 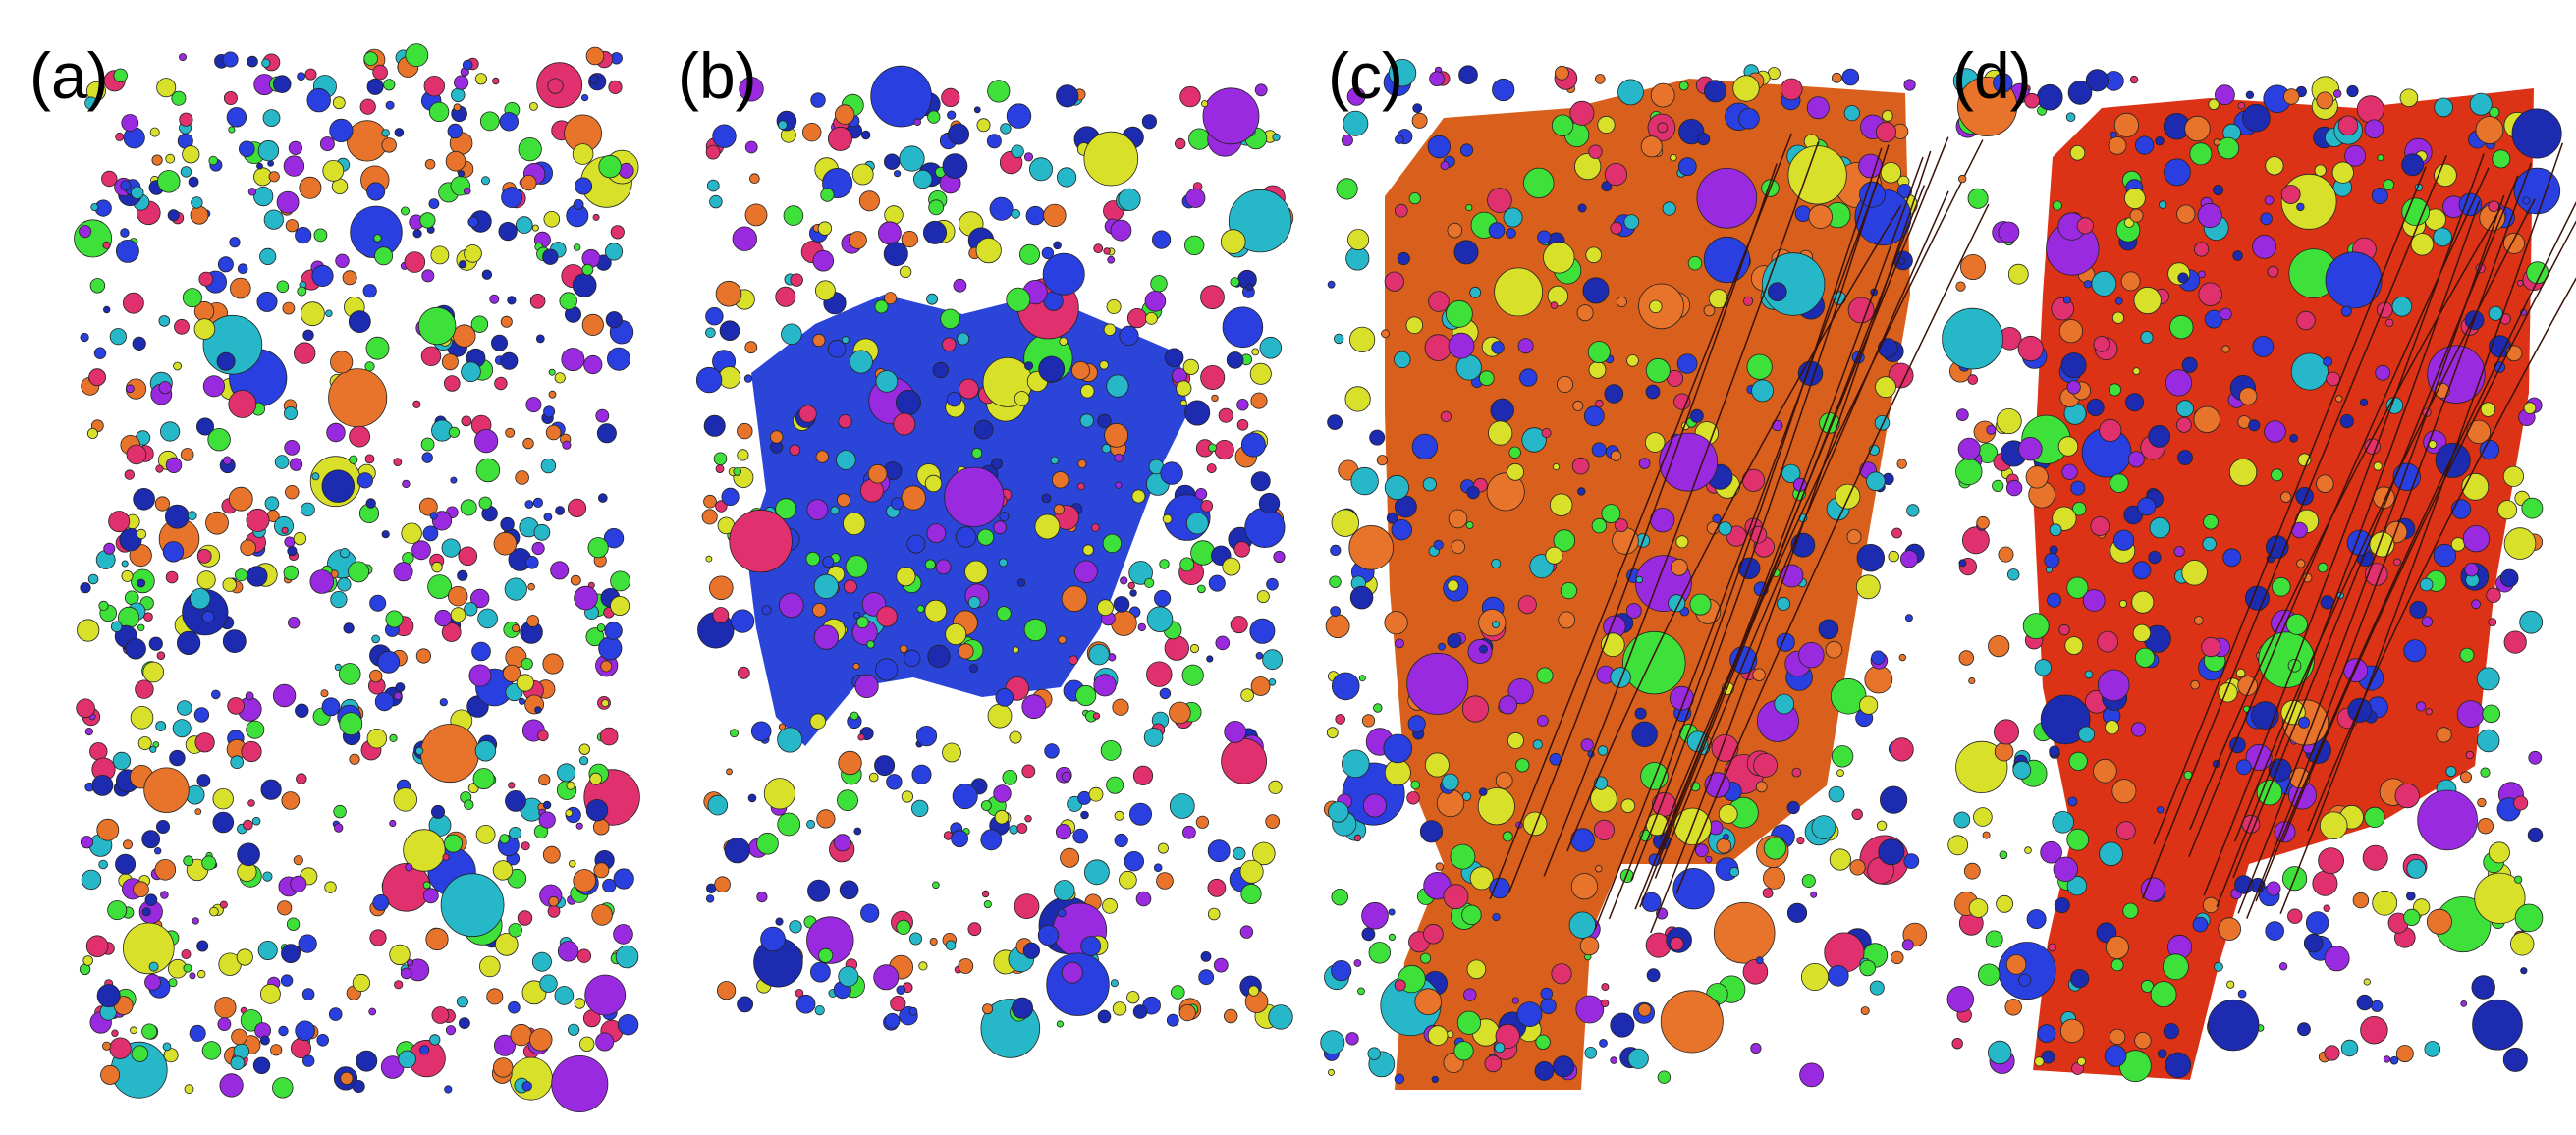 What do you see at coordinates (1791, 542) in the screenshot?
I see `crack` at bounding box center [1791, 542].